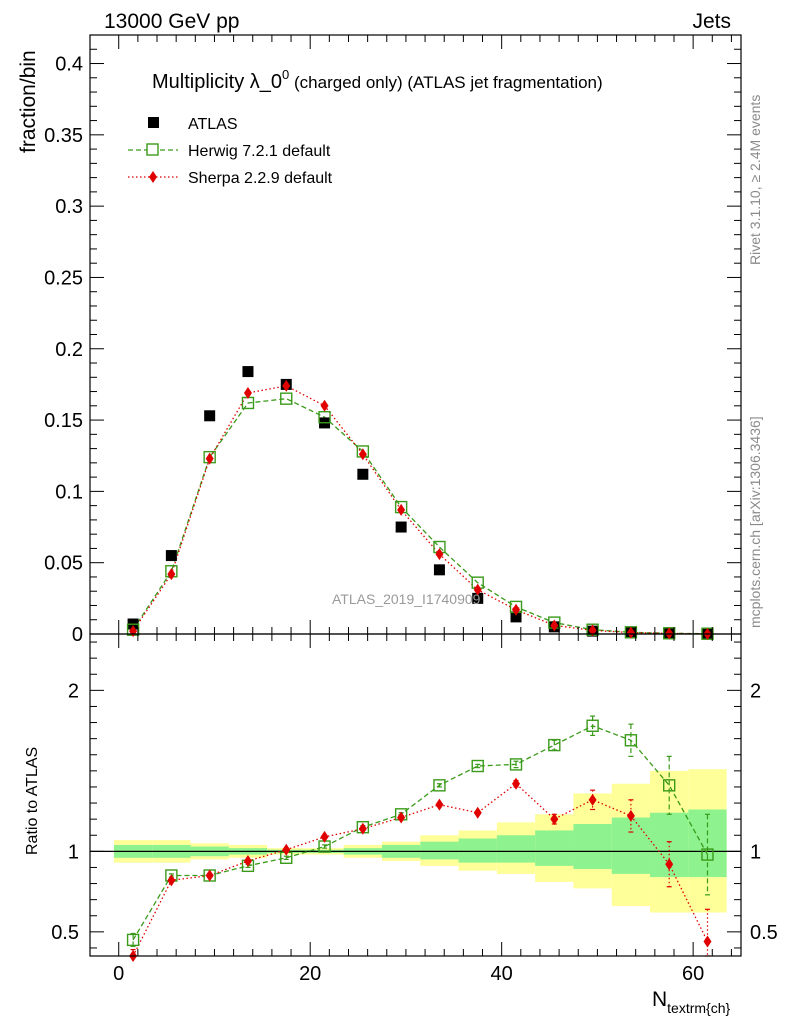 The height and width of the screenshot is (1024, 786). What do you see at coordinates (32, 801) in the screenshot?
I see `ratio-y-axis-label: Ratio to ATLAS` at bounding box center [32, 801].